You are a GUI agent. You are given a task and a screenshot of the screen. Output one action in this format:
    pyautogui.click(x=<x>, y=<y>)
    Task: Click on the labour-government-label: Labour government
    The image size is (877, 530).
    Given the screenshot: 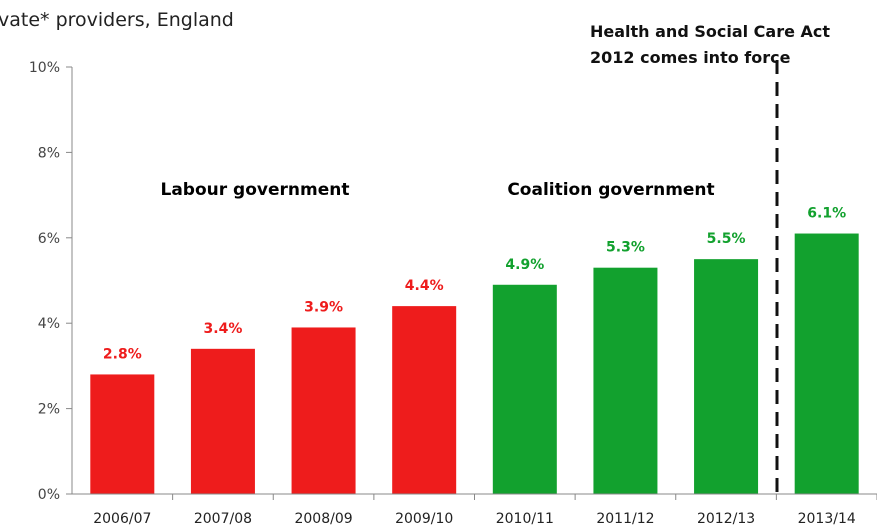 What is the action you would take?
    pyautogui.click(x=255, y=190)
    